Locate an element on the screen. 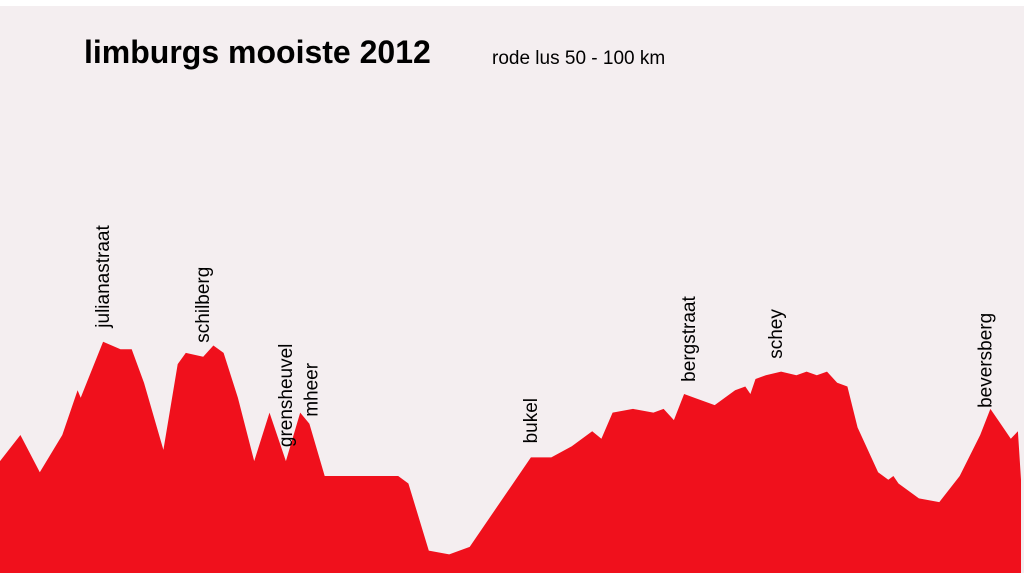 The image size is (1024, 573). climb-label: bergstraat is located at coordinates (689, 339).